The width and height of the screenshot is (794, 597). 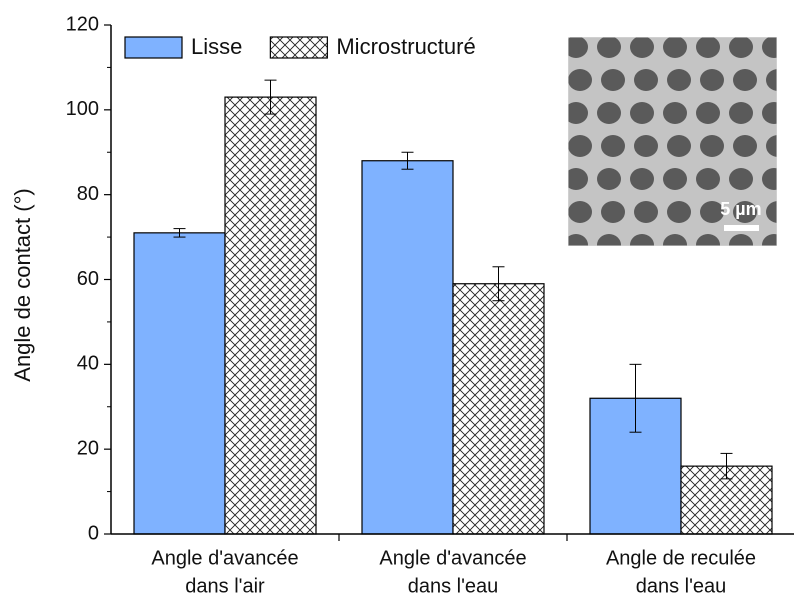 What do you see at coordinates (22, 284) in the screenshot?
I see `y-axis-title: Angle de contact (°)` at bounding box center [22, 284].